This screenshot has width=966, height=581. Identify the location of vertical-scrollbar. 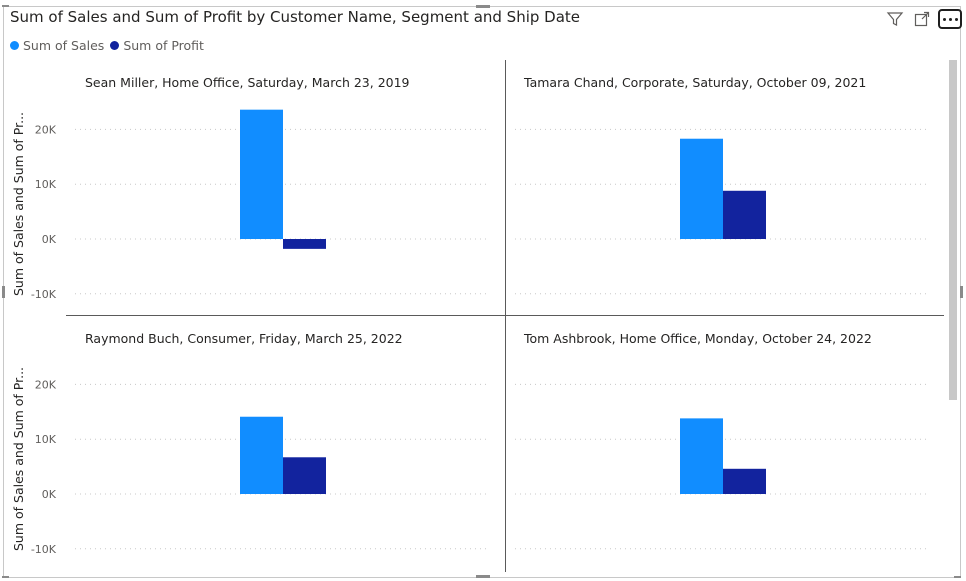
(953, 230).